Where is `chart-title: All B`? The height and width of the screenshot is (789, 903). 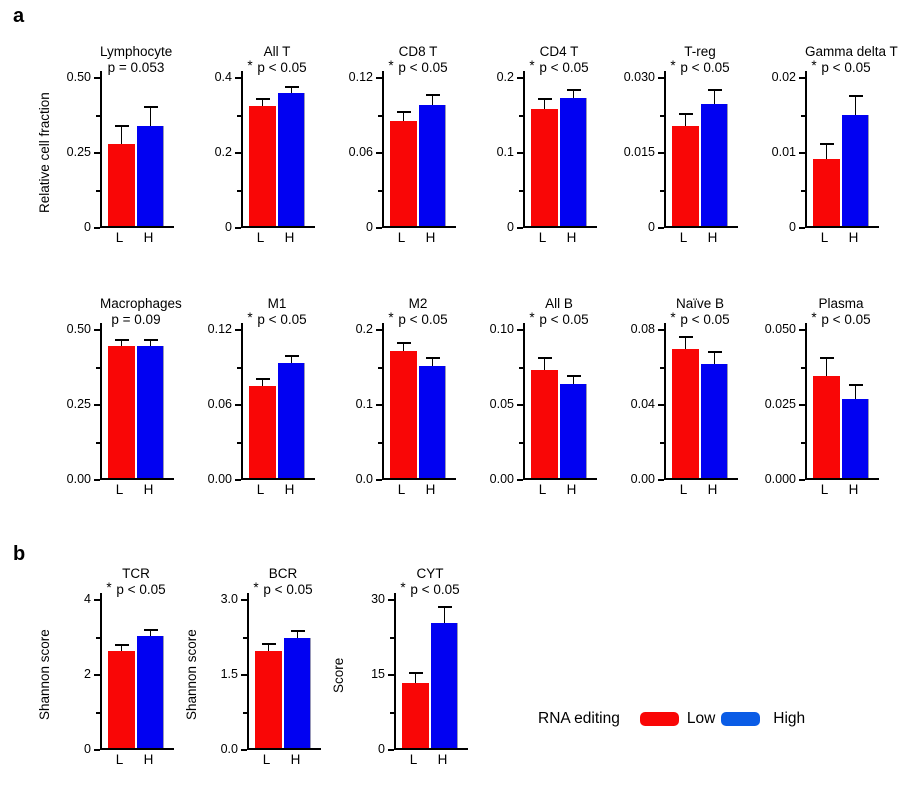
chart-title: All B is located at coordinates (559, 303).